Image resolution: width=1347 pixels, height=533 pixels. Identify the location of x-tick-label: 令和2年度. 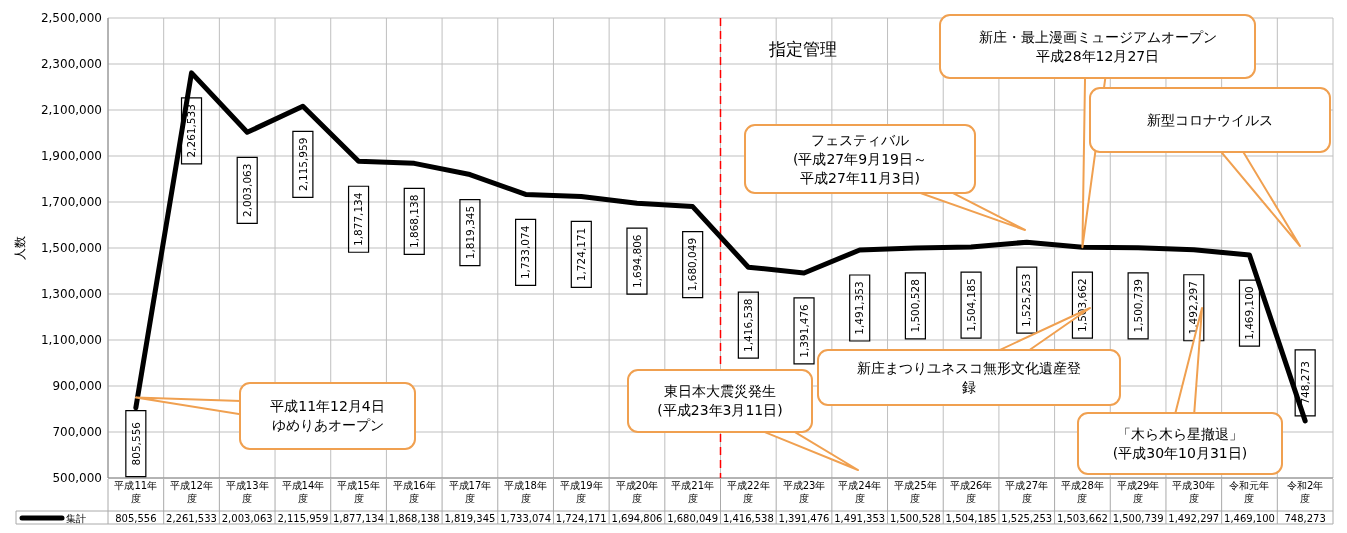
(1305, 492).